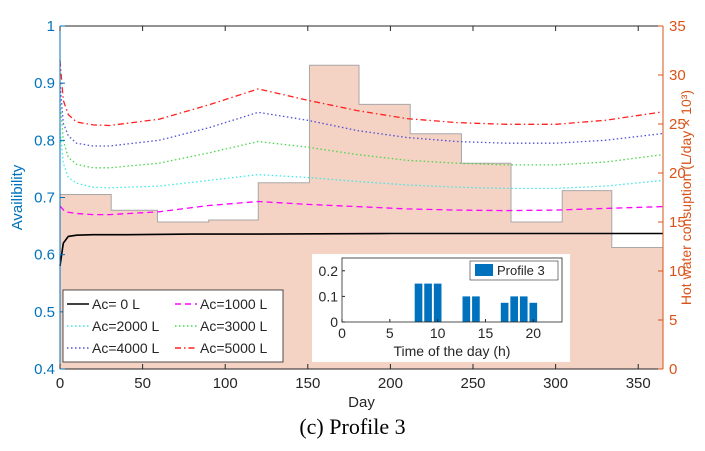  Describe the element at coordinates (390, 383) in the screenshot. I see `x-tick-label: 200` at that location.